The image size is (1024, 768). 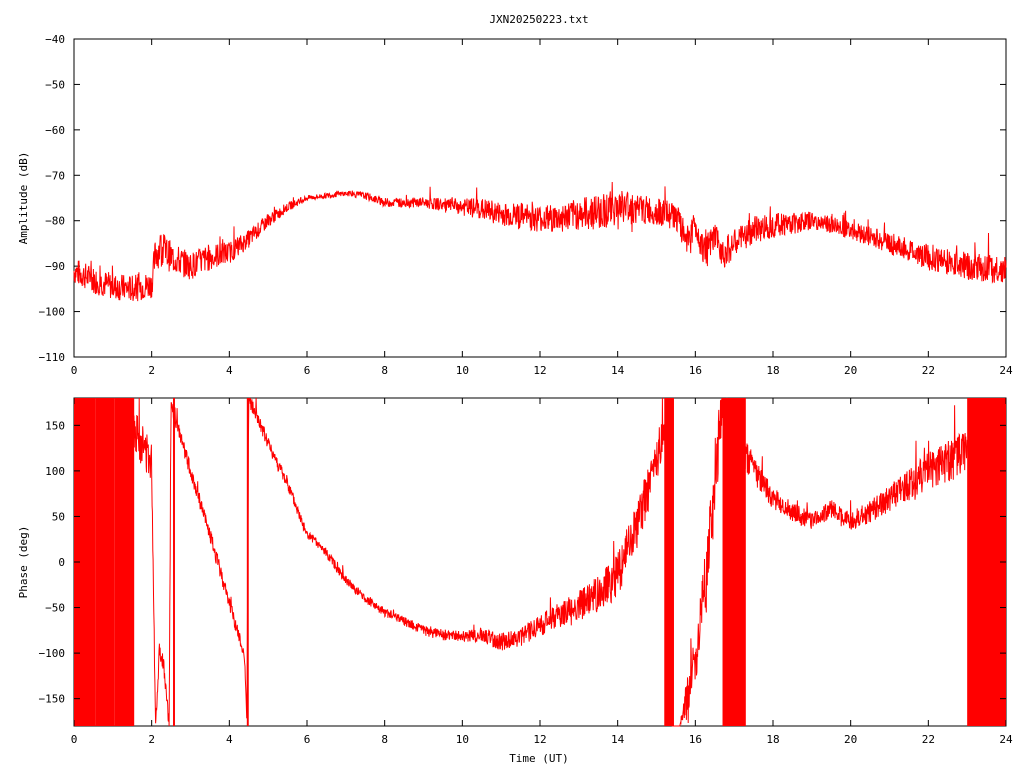 I want to click on amplitude-x-tick-label: 24, so click(x=1006, y=370).